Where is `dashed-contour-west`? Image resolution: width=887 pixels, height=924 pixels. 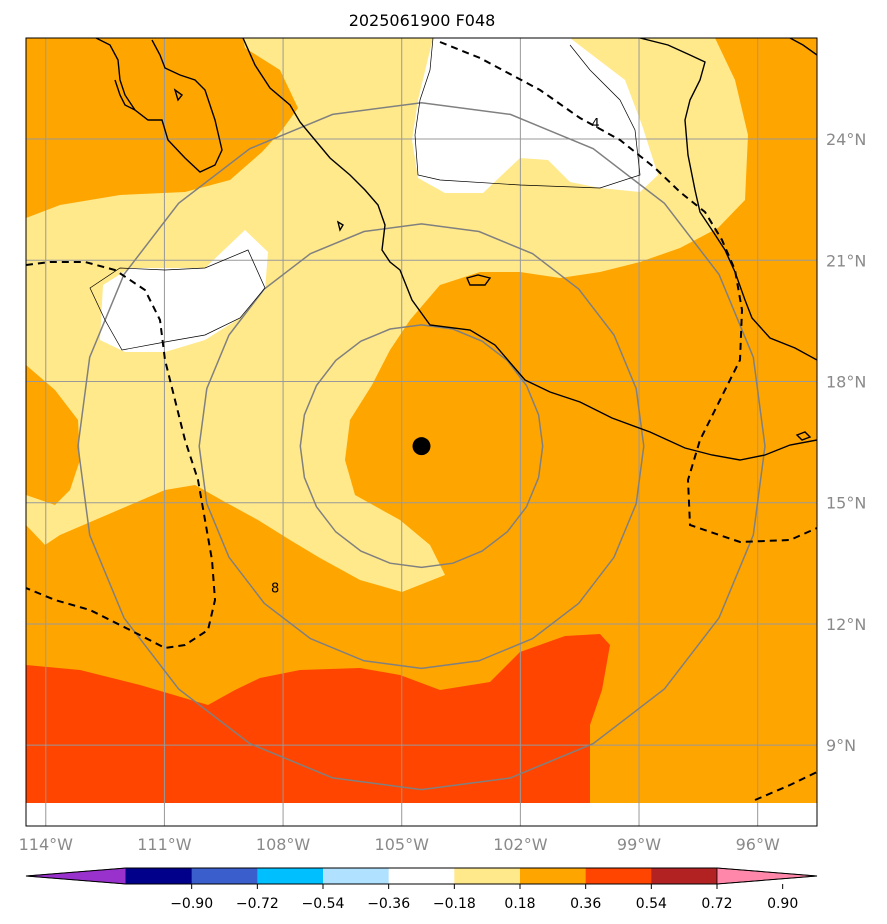 dashed-contour-west is located at coordinates (121, 455).